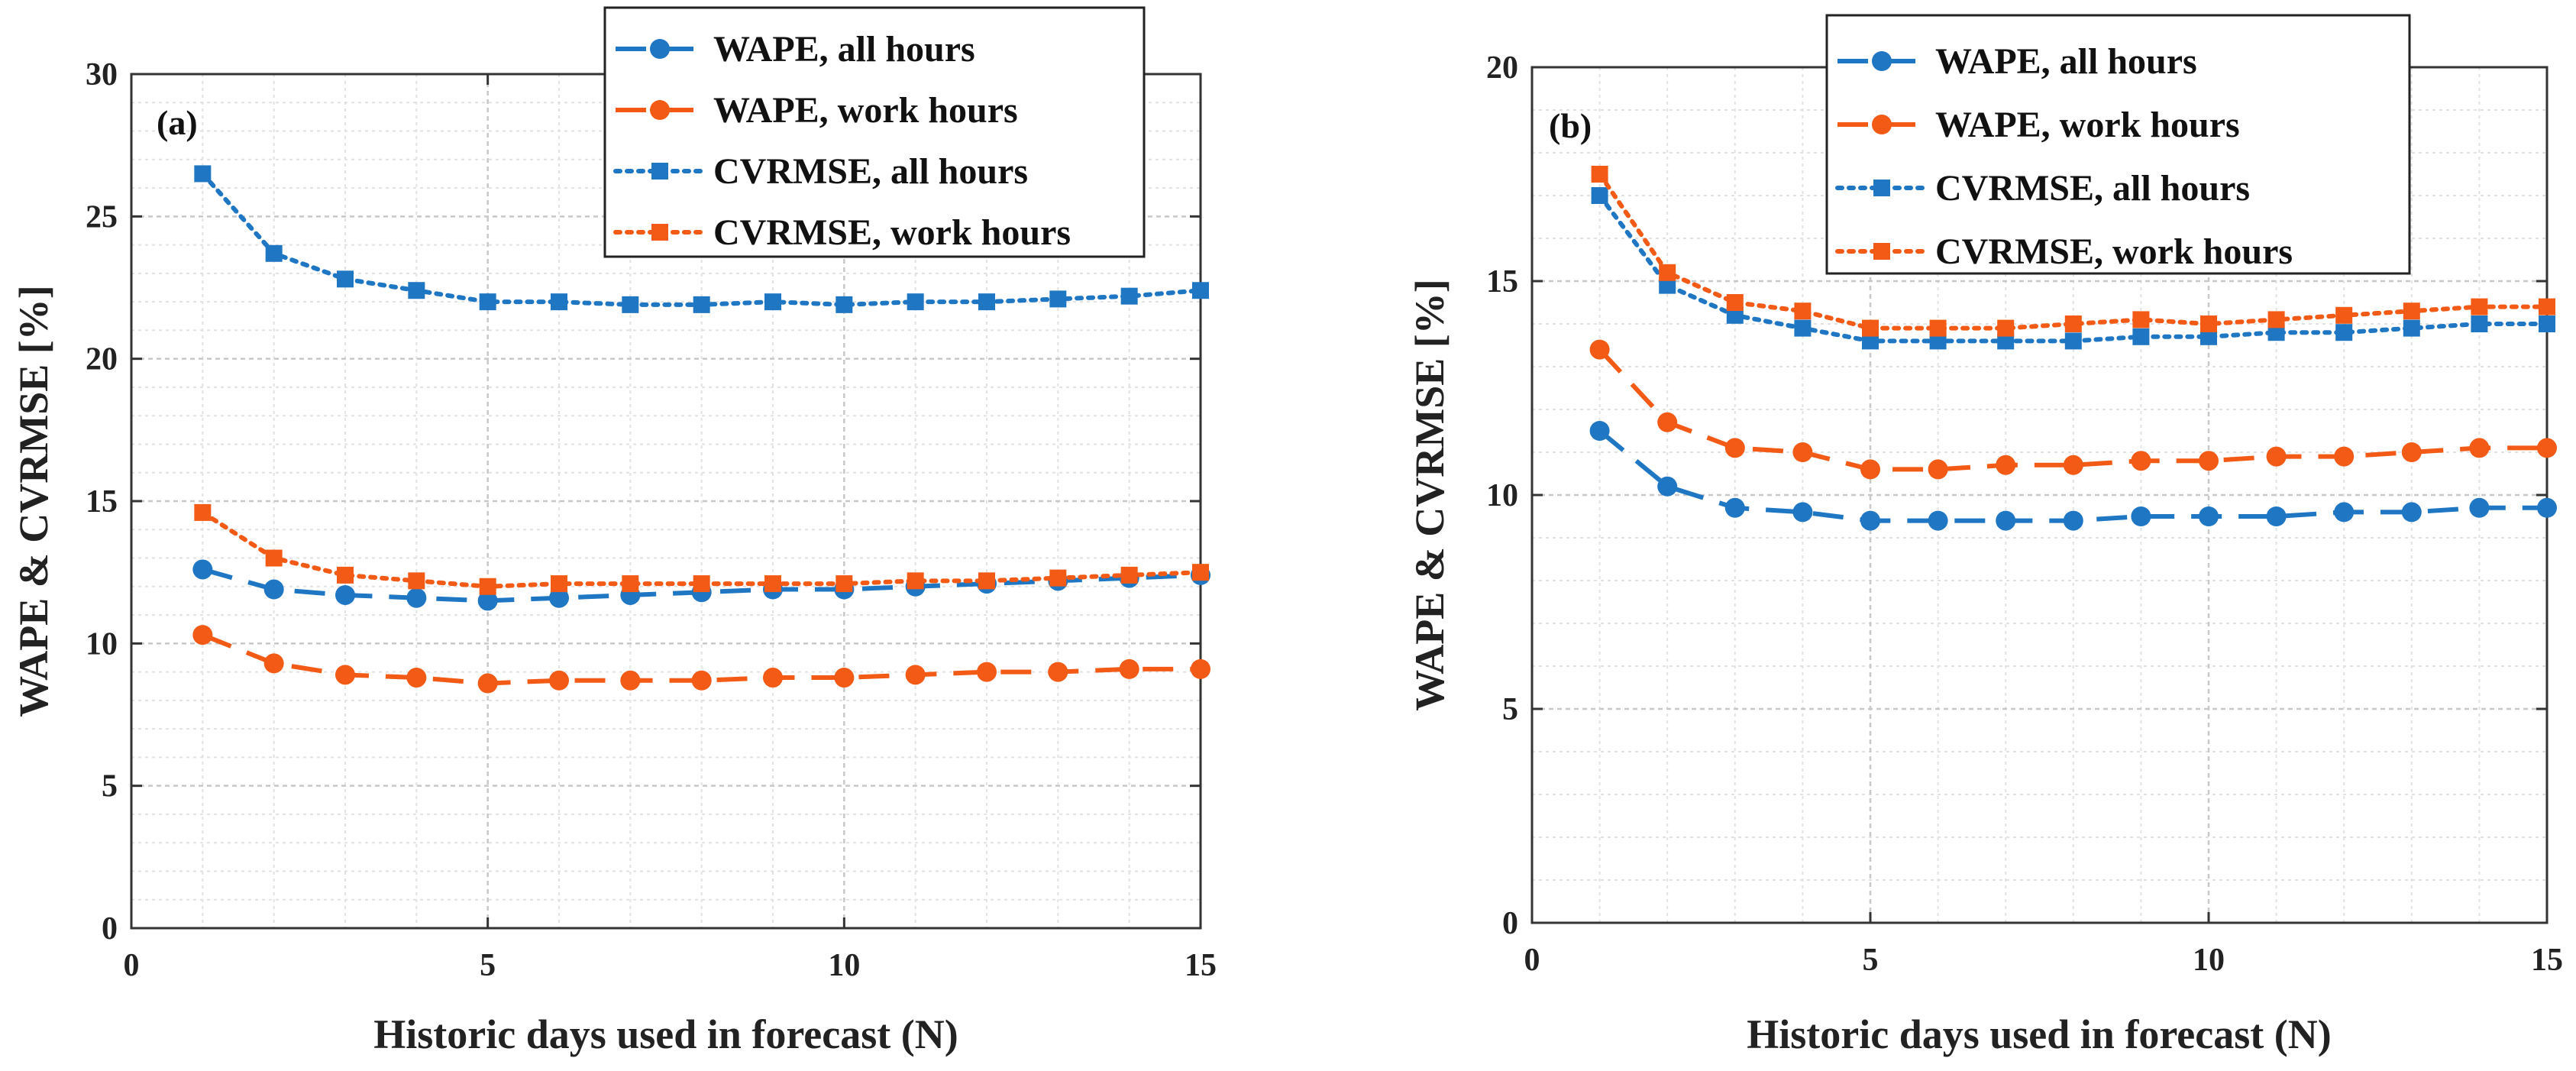 The image size is (2576, 1071). I want to click on series-wape-all-hours, so click(2073, 476).